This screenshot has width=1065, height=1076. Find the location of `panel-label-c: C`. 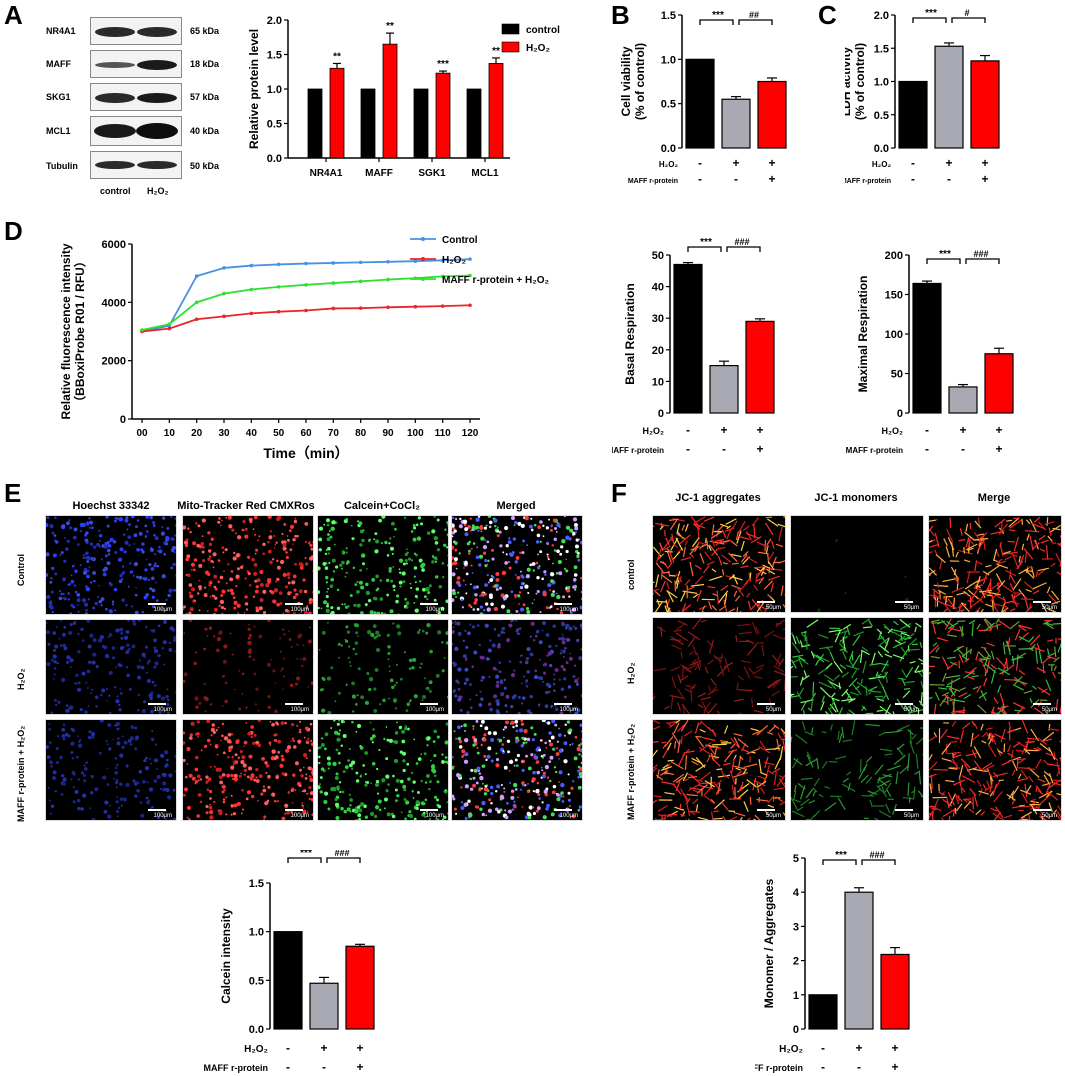

panel-label-c: C is located at coordinates (827, 15).